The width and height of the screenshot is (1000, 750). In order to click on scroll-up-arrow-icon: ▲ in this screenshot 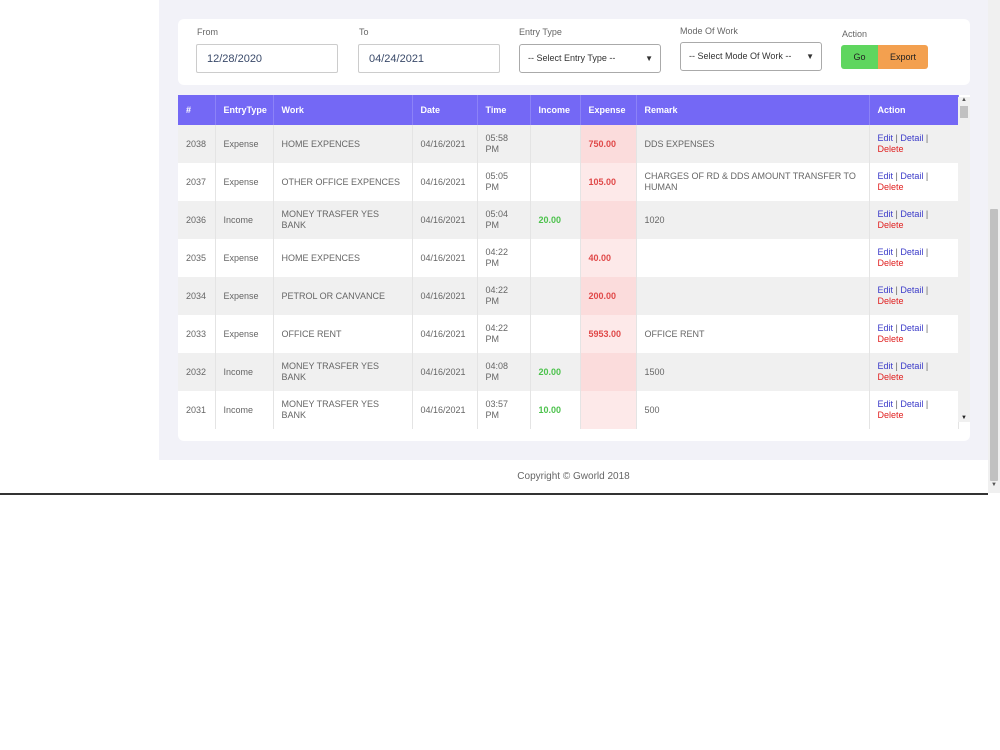, I will do `click(964, 100)`.